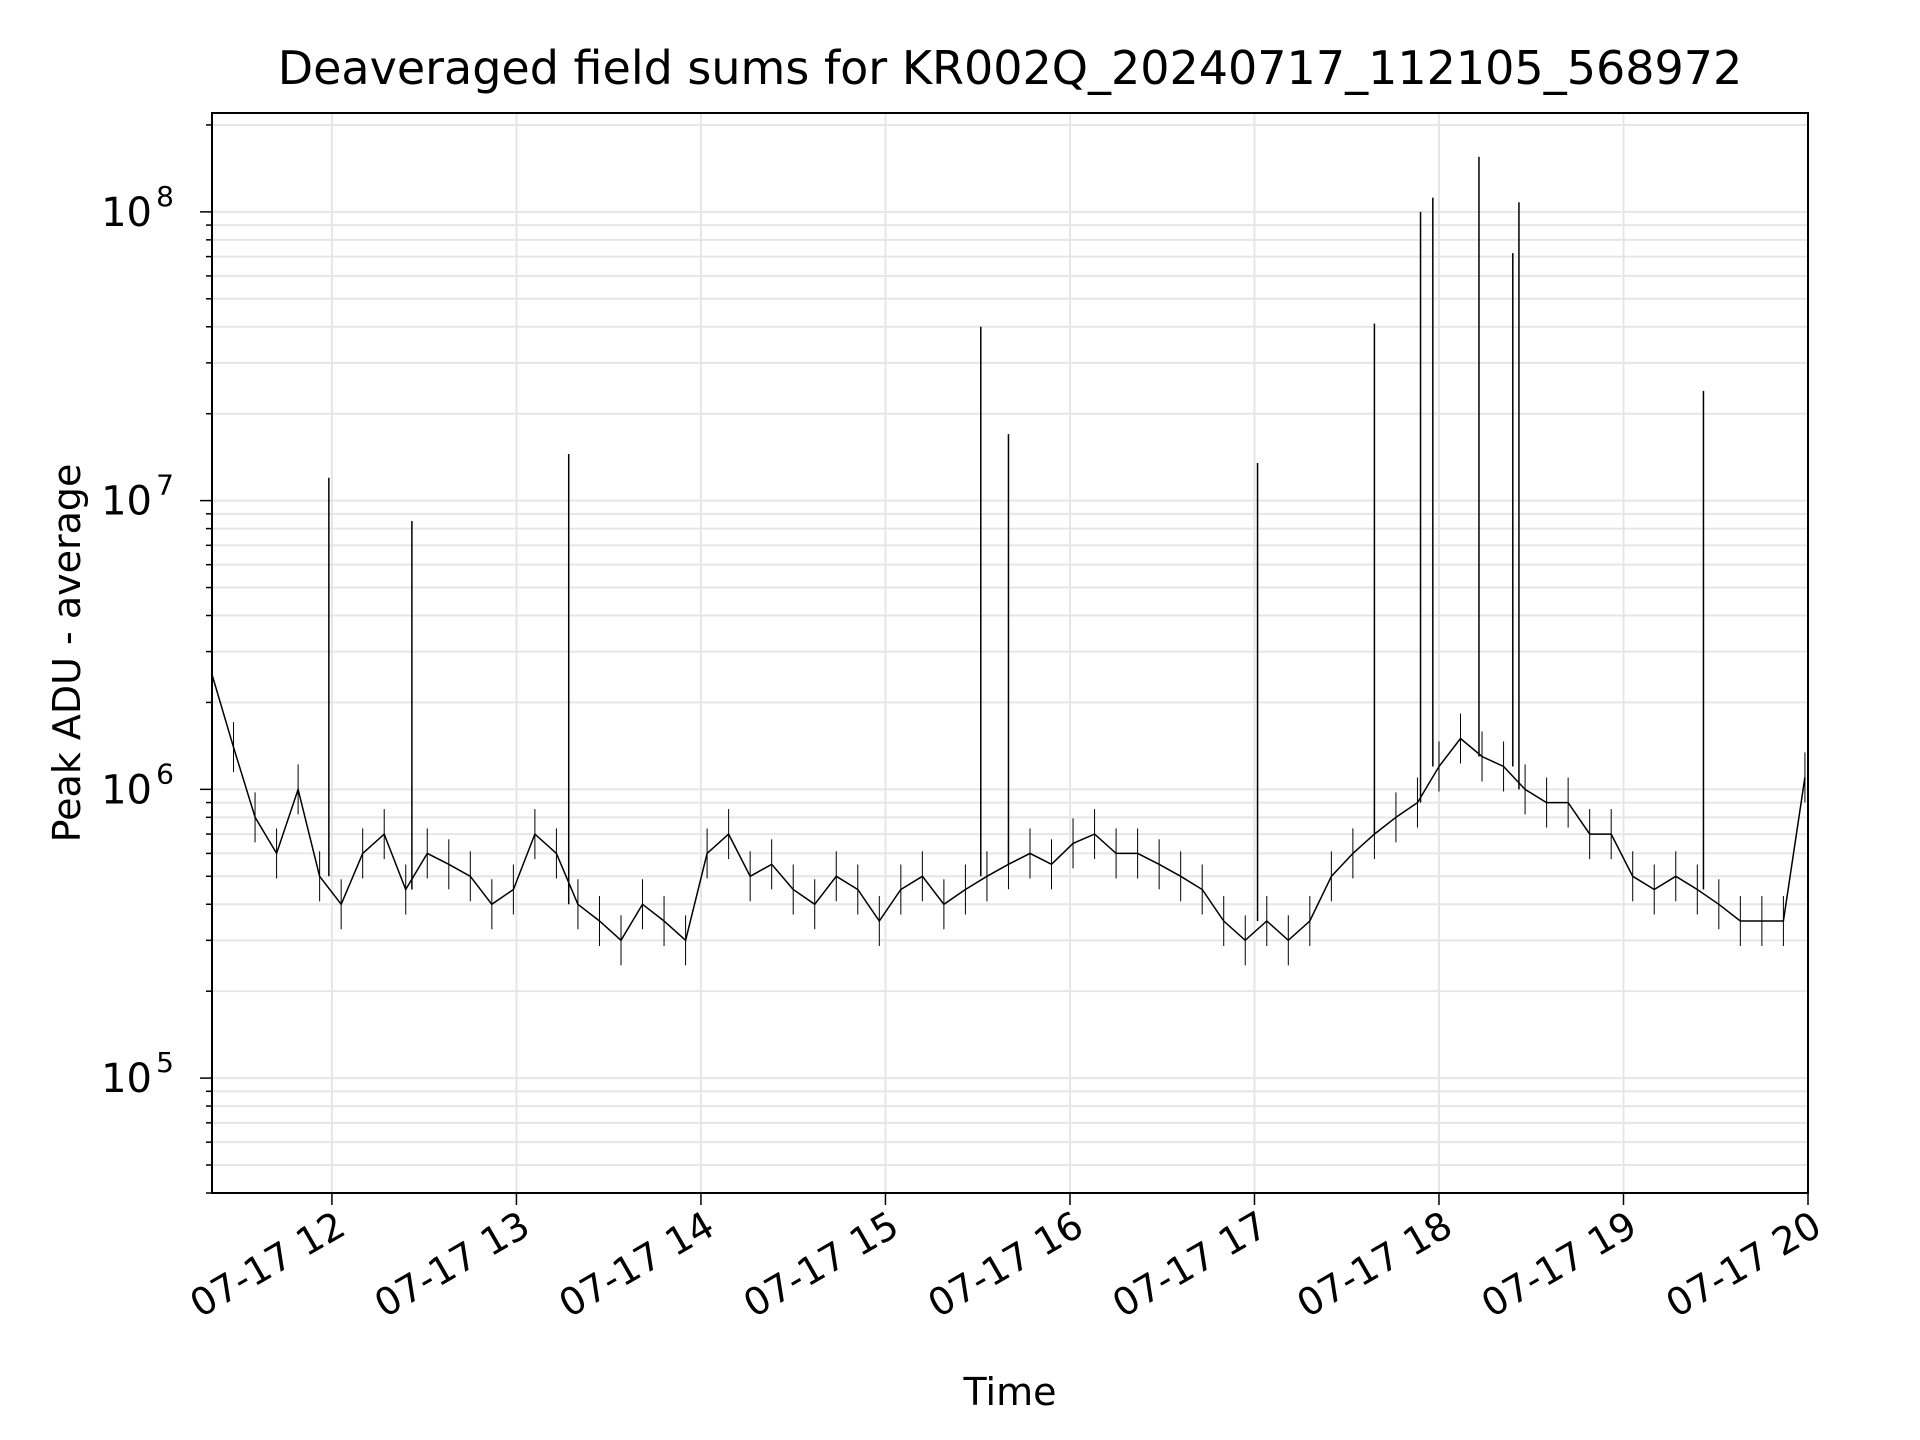 This screenshot has width=1920, height=1440. I want to click on y-tick-exponent: 6, so click(165, 773).